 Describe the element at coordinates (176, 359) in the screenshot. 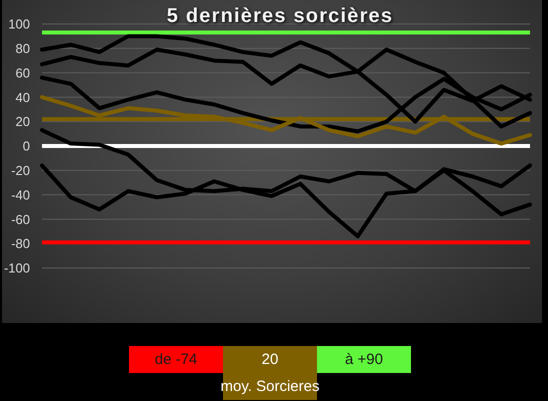

I see `text: de -74` at that location.